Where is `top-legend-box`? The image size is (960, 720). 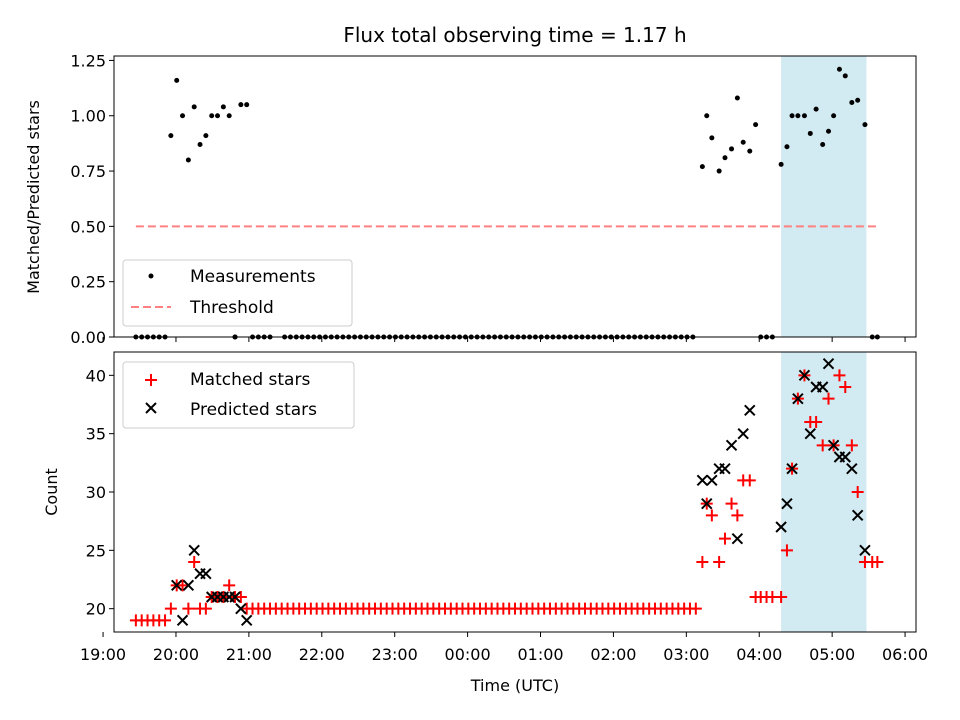 top-legend-box is located at coordinates (237, 293).